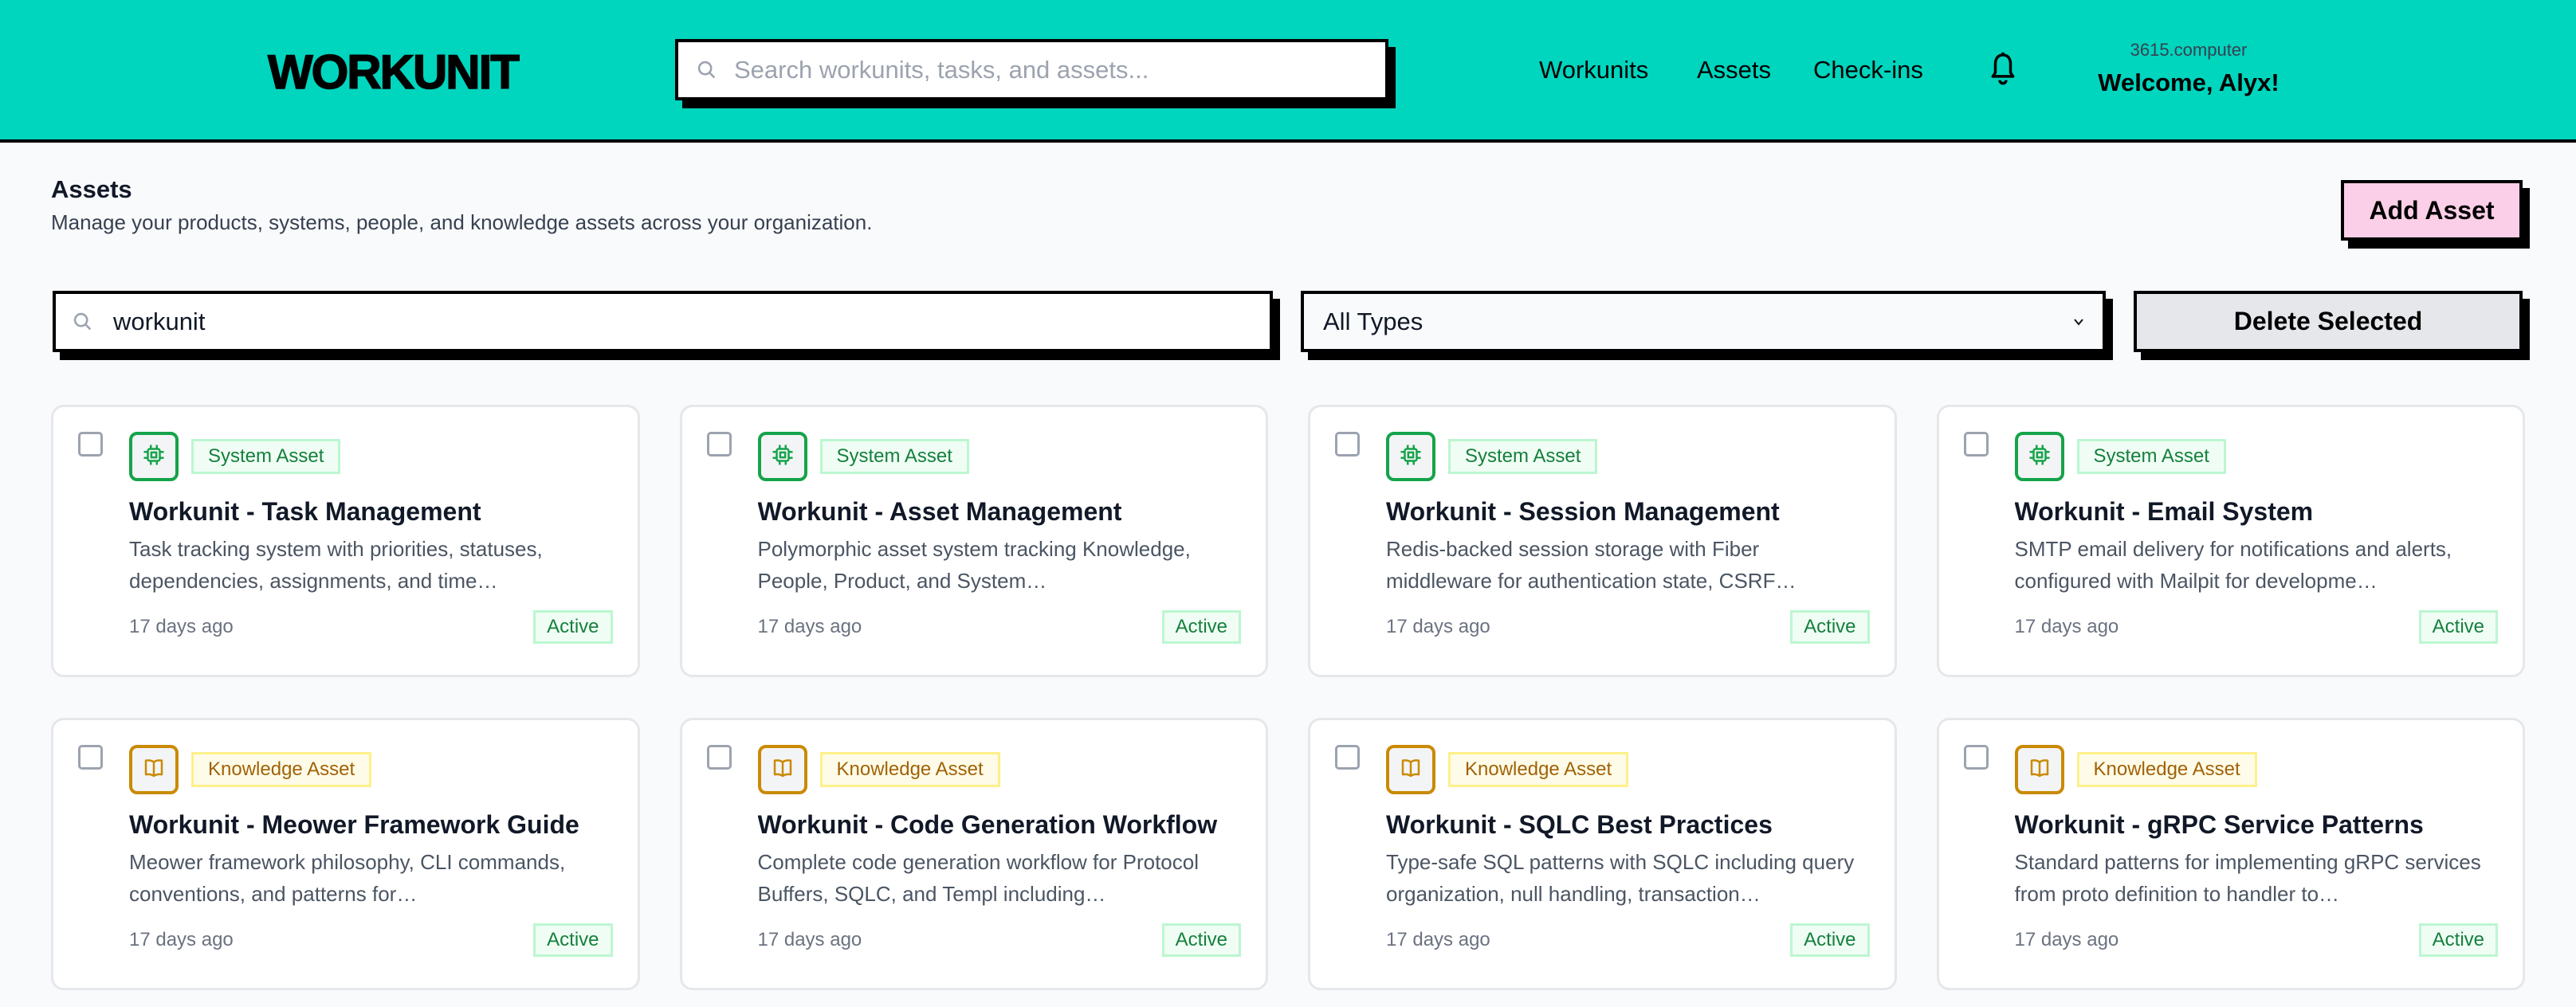  What do you see at coordinates (2078, 322) in the screenshot?
I see `chevron-down-icon` at bounding box center [2078, 322].